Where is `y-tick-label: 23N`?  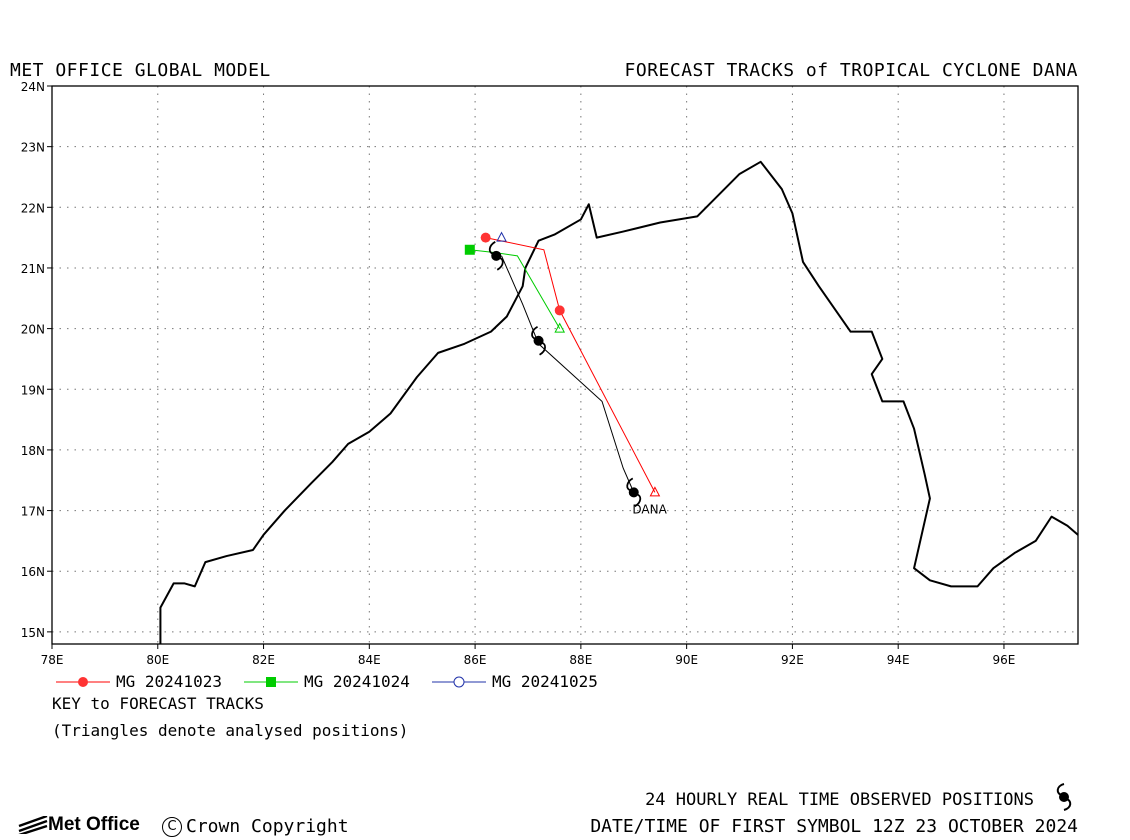 y-tick-label: 23N is located at coordinates (33, 148).